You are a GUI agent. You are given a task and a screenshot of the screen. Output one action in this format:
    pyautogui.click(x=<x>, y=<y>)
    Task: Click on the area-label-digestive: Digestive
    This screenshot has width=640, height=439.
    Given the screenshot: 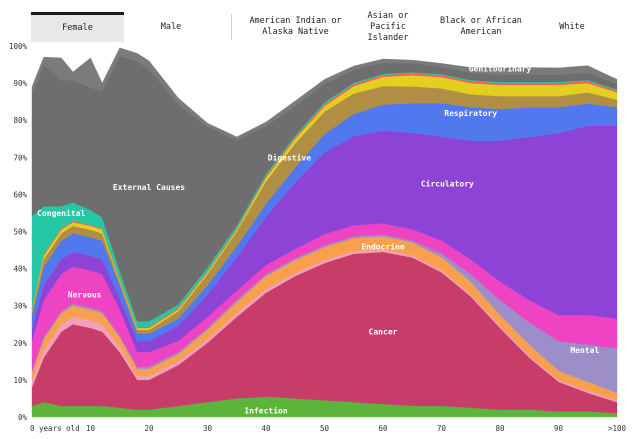 What is the action you would take?
    pyautogui.click(x=290, y=157)
    